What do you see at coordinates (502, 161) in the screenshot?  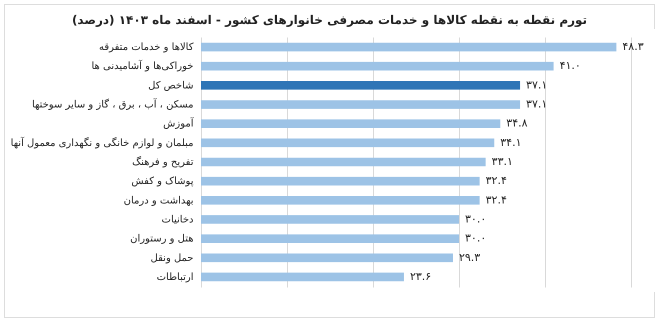 I see `data-label: ۳۳.۱` at bounding box center [502, 161].